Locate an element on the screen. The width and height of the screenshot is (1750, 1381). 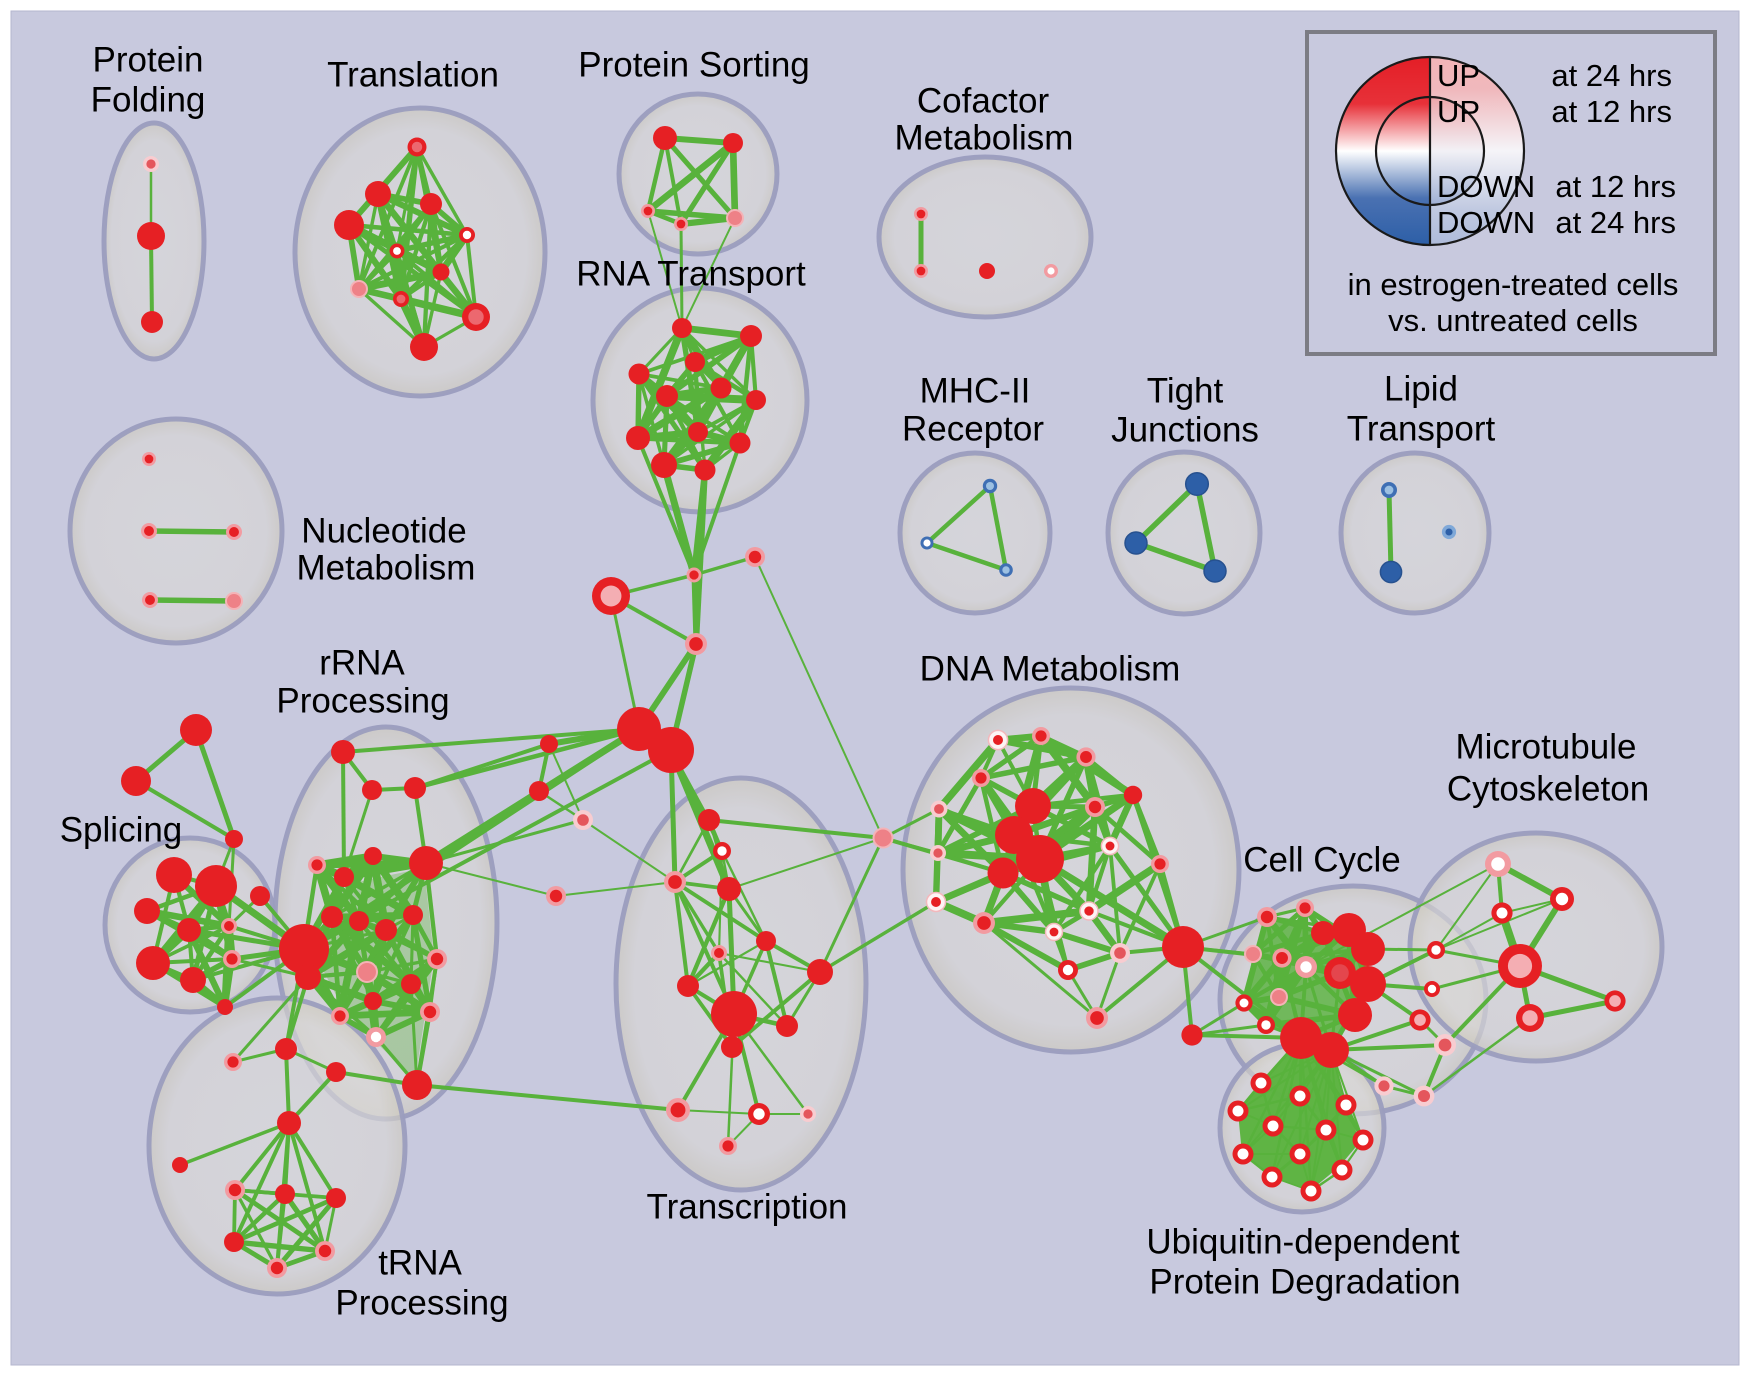
svg-text: Cytoskeleton is located at coordinates (1548, 788).